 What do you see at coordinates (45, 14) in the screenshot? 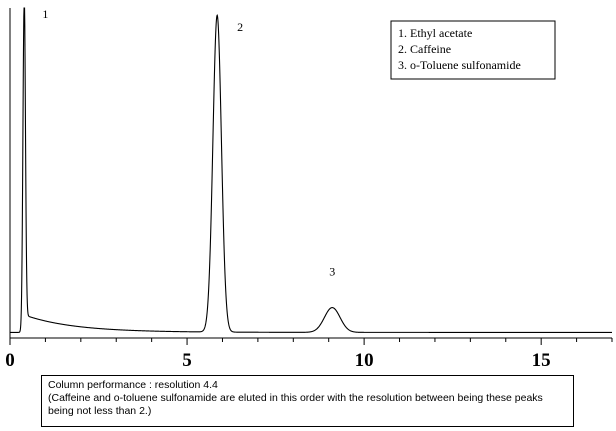
I see `peak-label-1: 1` at bounding box center [45, 14].